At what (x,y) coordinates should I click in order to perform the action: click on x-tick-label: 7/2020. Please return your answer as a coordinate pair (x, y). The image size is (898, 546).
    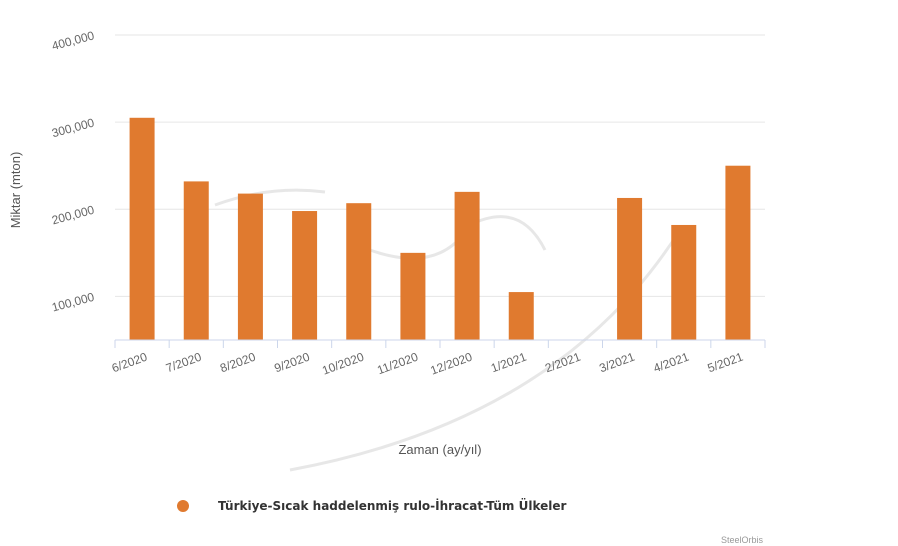
    Looking at the image, I should click on (184, 363).